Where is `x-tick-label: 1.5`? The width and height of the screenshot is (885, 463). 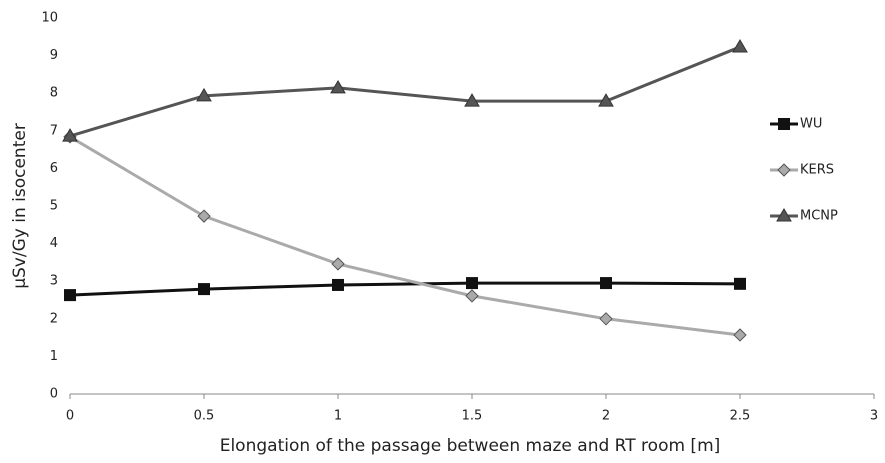
x-tick-label: 1.5 is located at coordinates (472, 416).